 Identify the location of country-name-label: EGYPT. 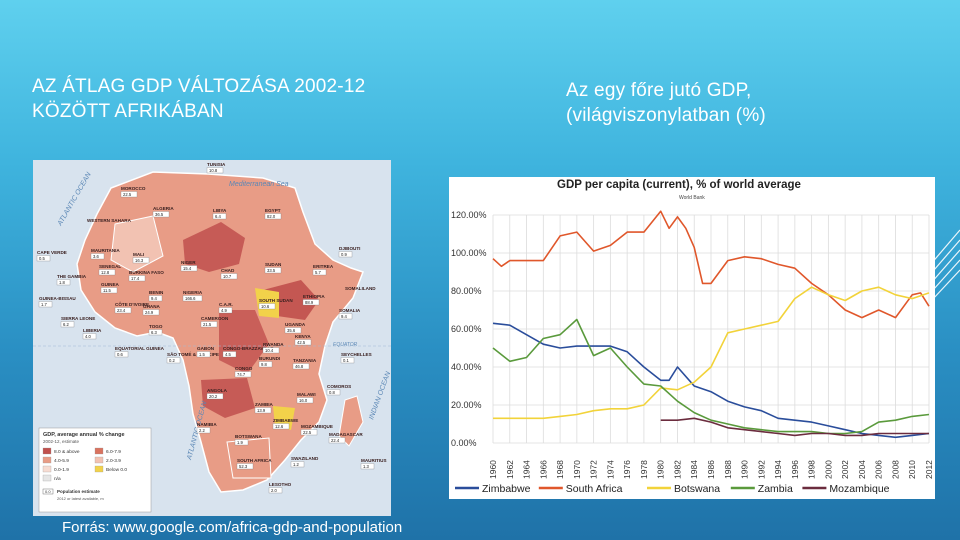
(273, 210).